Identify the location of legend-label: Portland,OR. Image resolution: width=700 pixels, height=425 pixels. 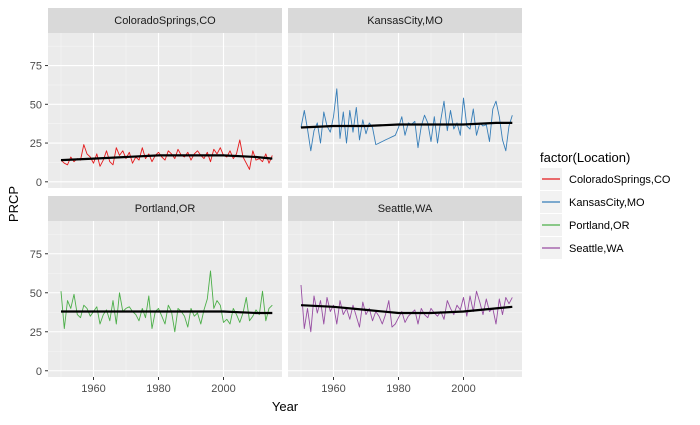
(599, 226).